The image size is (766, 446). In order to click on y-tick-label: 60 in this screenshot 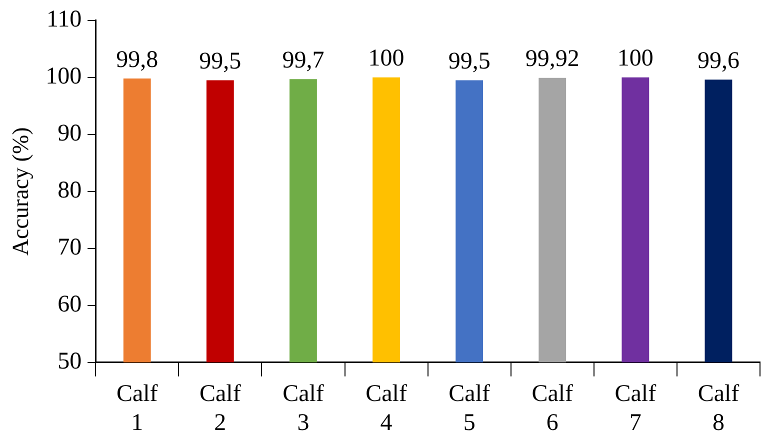, I will do `click(70, 305)`.